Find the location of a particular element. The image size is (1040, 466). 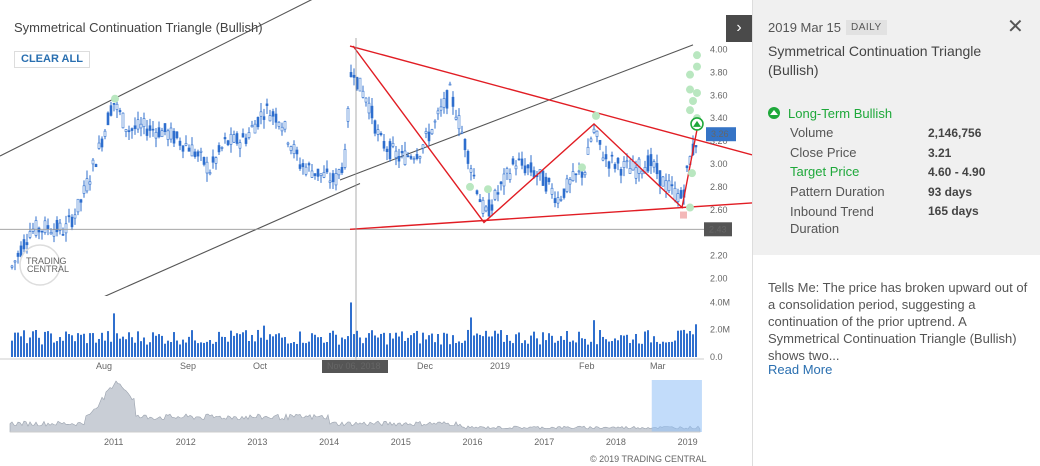

navigator-tick-label: 2014 is located at coordinates (329, 442).